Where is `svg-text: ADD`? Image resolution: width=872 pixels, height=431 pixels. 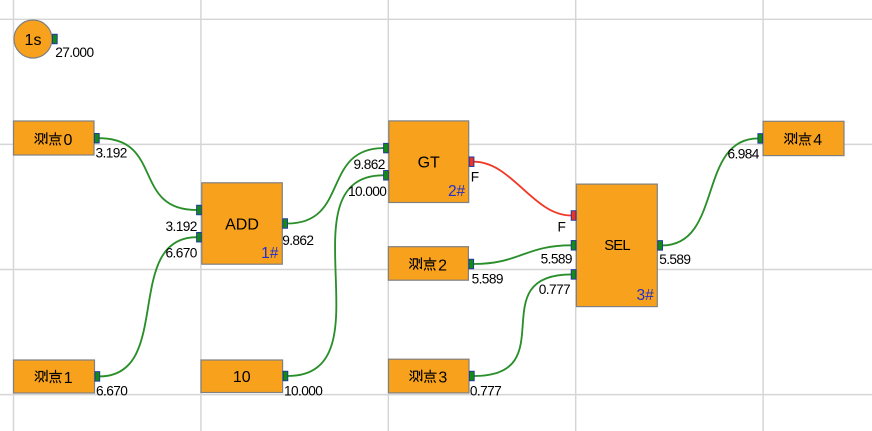
svg-text: ADD is located at coordinates (242, 224).